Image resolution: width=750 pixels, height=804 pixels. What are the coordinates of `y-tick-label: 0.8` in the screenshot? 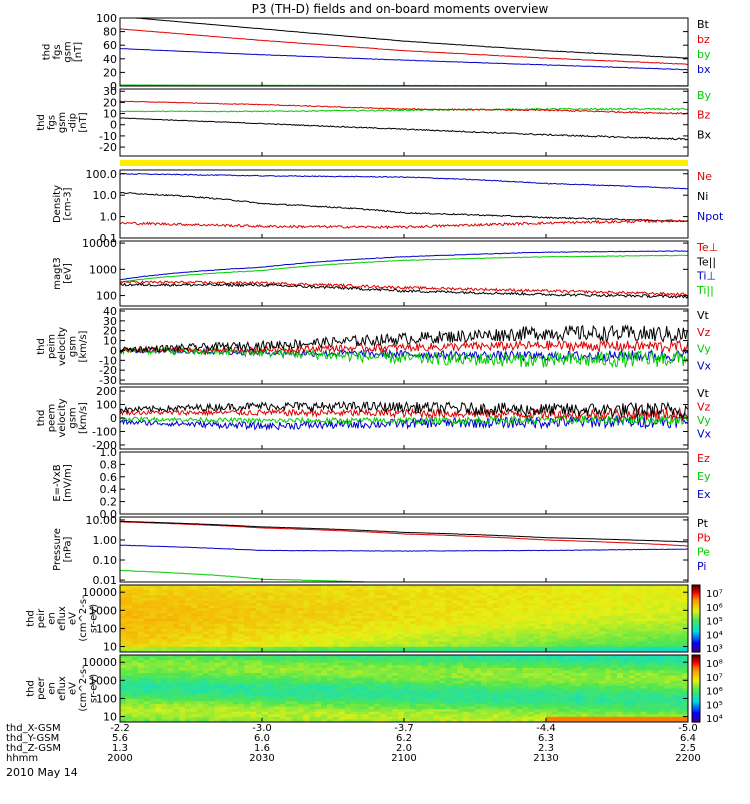 It's located at (109, 464).